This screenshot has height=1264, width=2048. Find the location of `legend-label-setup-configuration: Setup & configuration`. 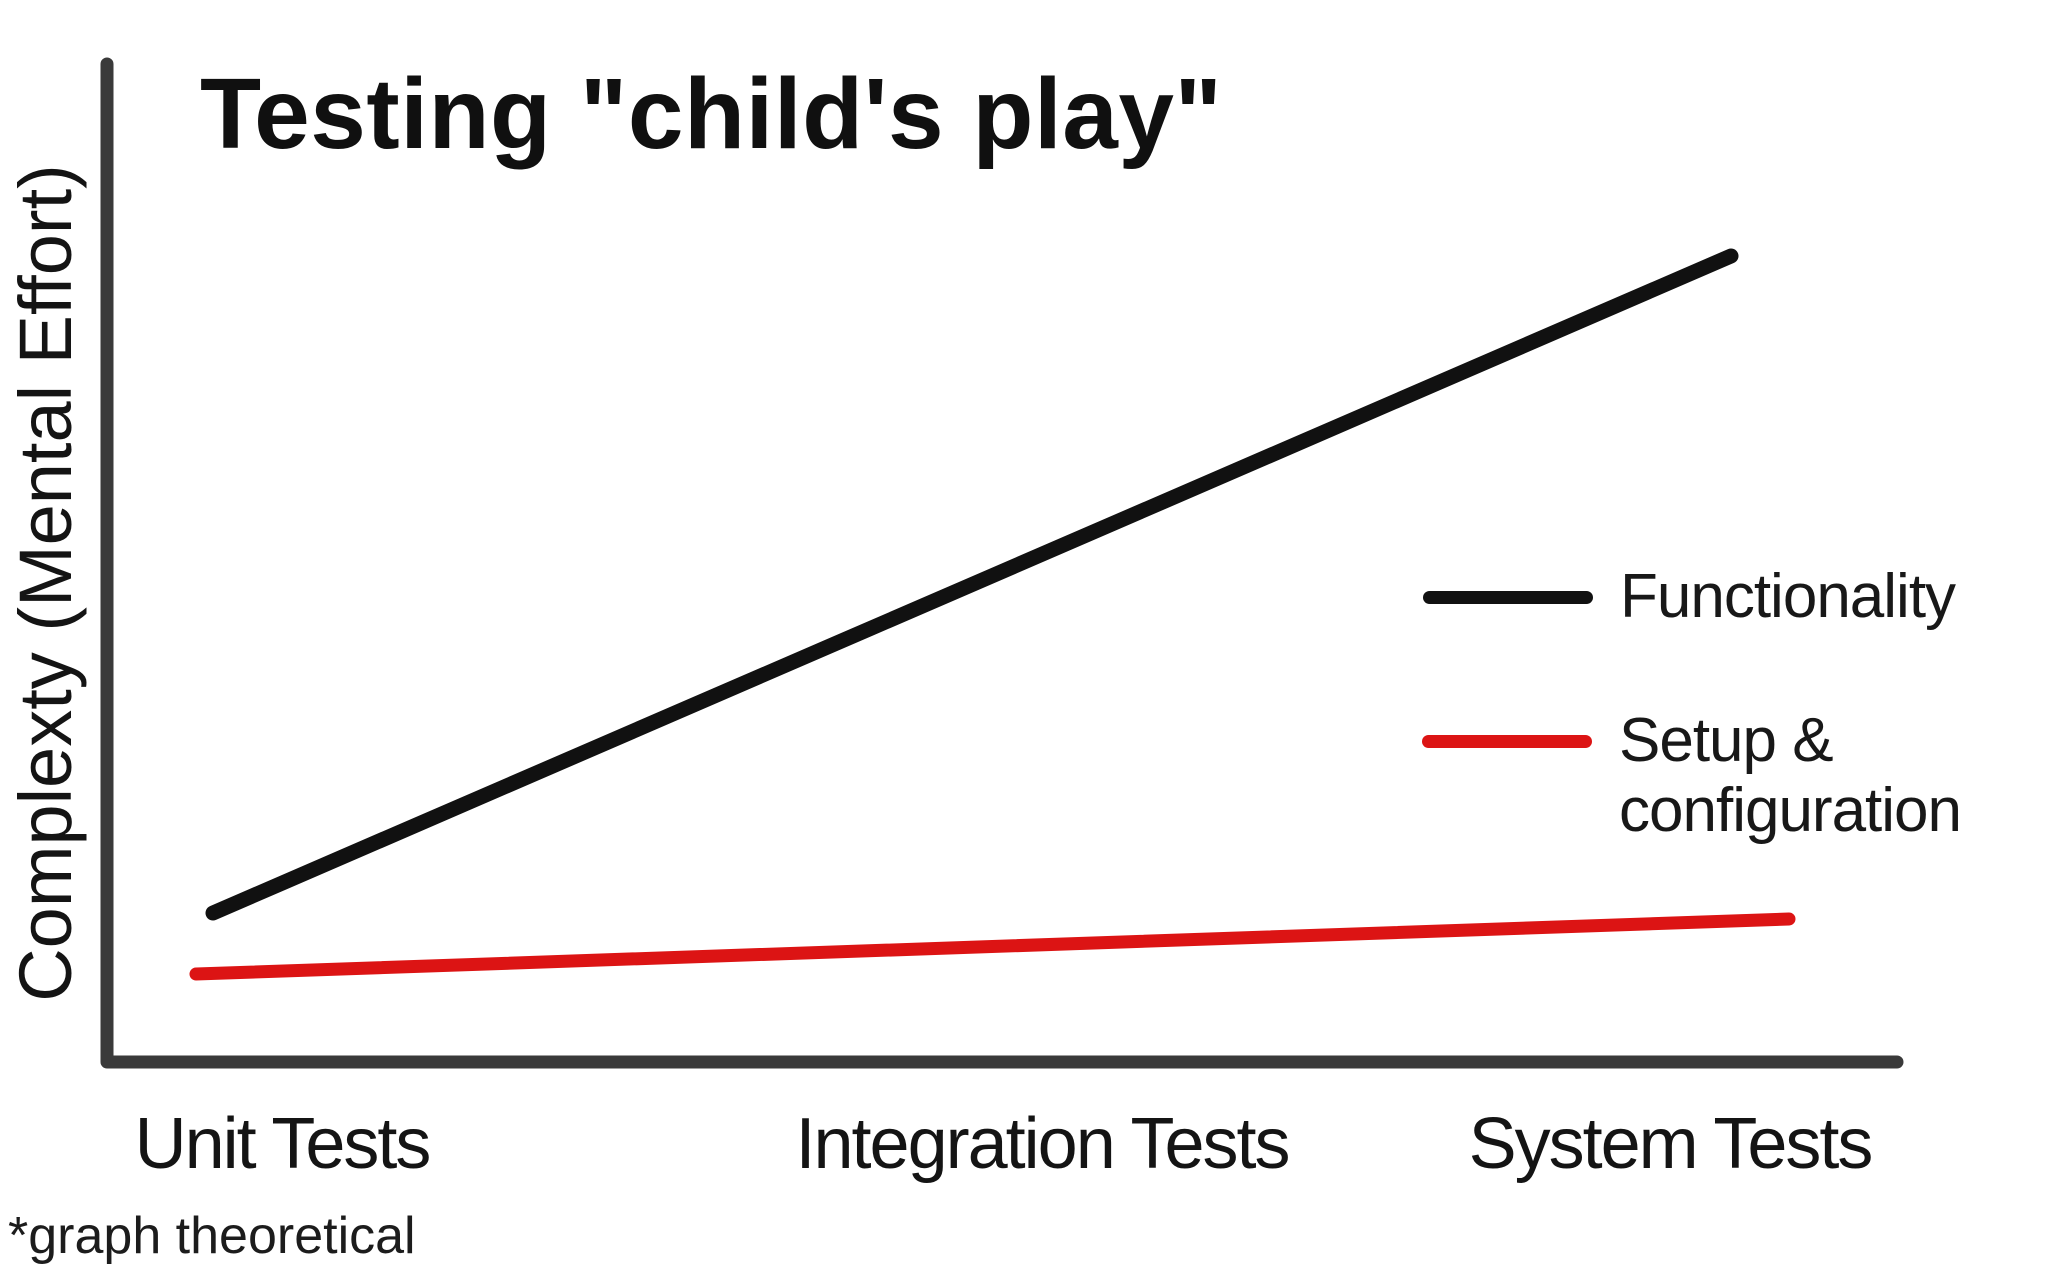

legend-label-setup-configuration: Setup & configuration is located at coordinates (1790, 775).